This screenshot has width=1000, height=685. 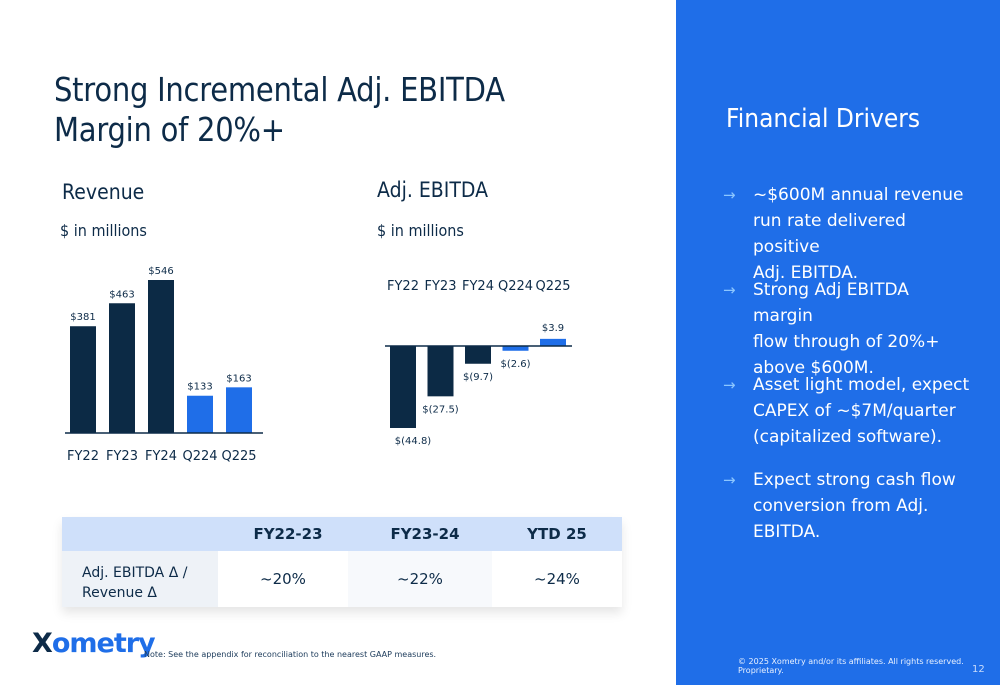 I want to click on revenue-category-label: FY24, so click(x=161, y=456).